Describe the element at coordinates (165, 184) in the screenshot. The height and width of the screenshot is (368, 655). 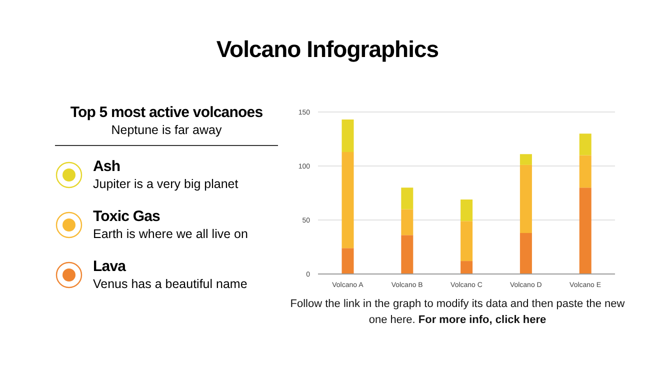
I see `text: Jupiter is a very big planet` at that location.